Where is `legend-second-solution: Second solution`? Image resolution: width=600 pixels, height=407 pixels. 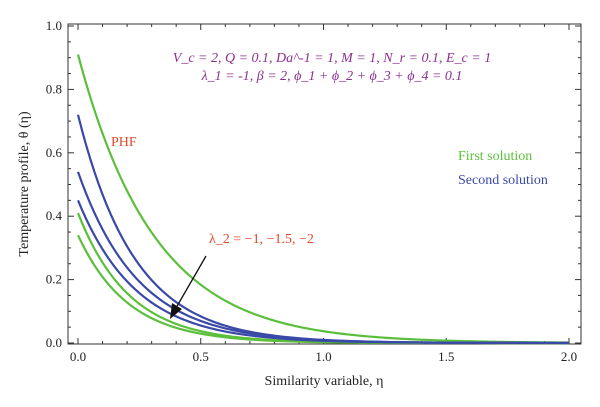
legend-second-solution: Second solution is located at coordinates (503, 180).